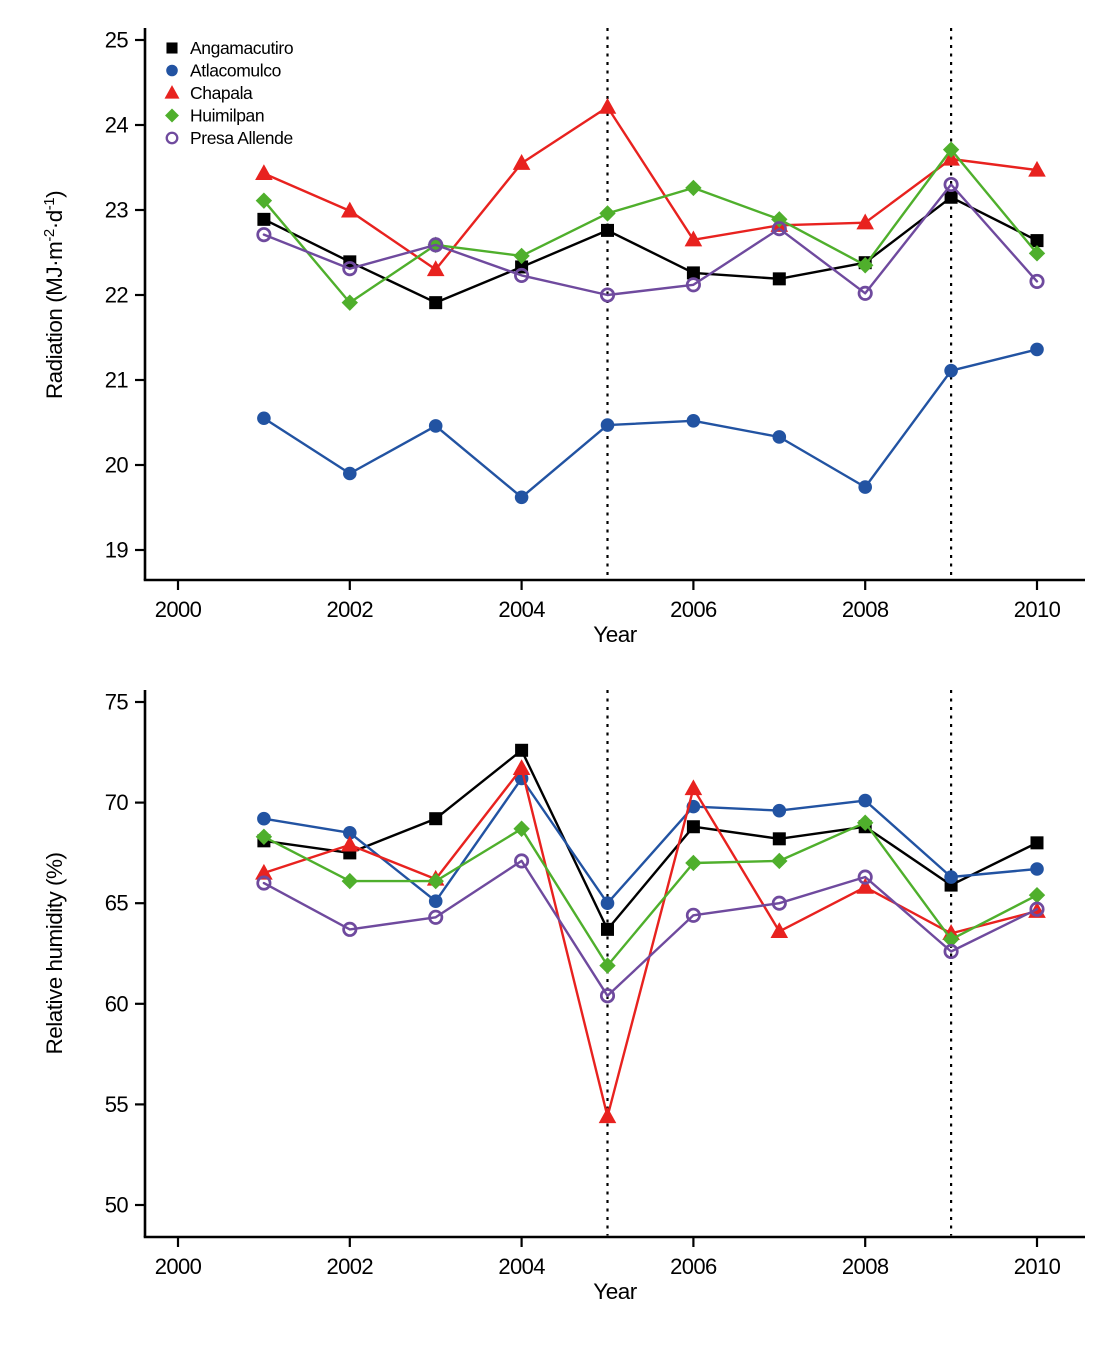 The image size is (1093, 1355). What do you see at coordinates (117, 903) in the screenshot?
I see `y-tick-label: 65` at bounding box center [117, 903].